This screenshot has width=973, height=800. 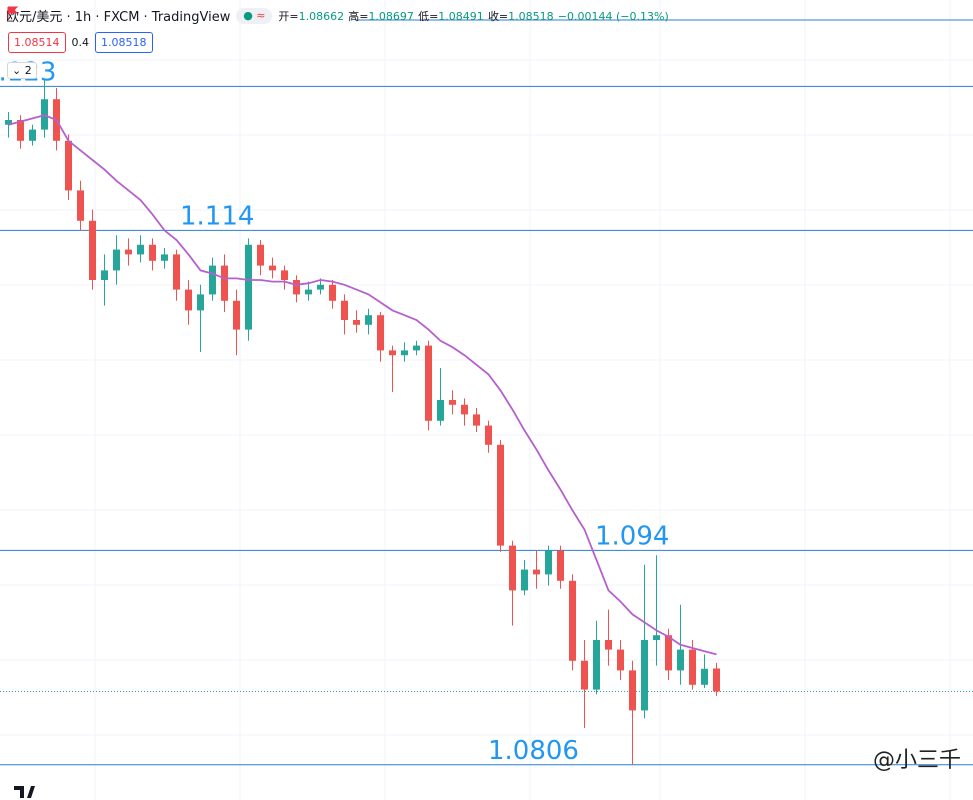 I want to click on ohlc-value: 1.08697, so click(x=391, y=16).